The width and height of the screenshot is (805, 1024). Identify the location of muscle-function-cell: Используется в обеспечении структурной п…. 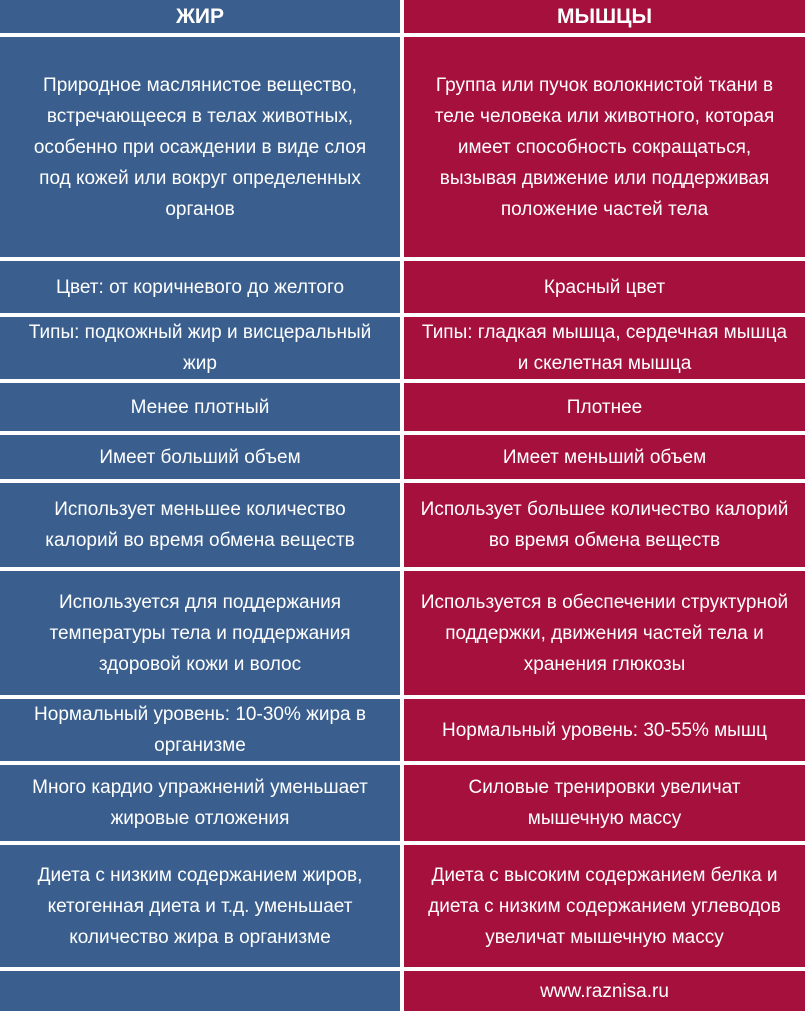
(604, 633).